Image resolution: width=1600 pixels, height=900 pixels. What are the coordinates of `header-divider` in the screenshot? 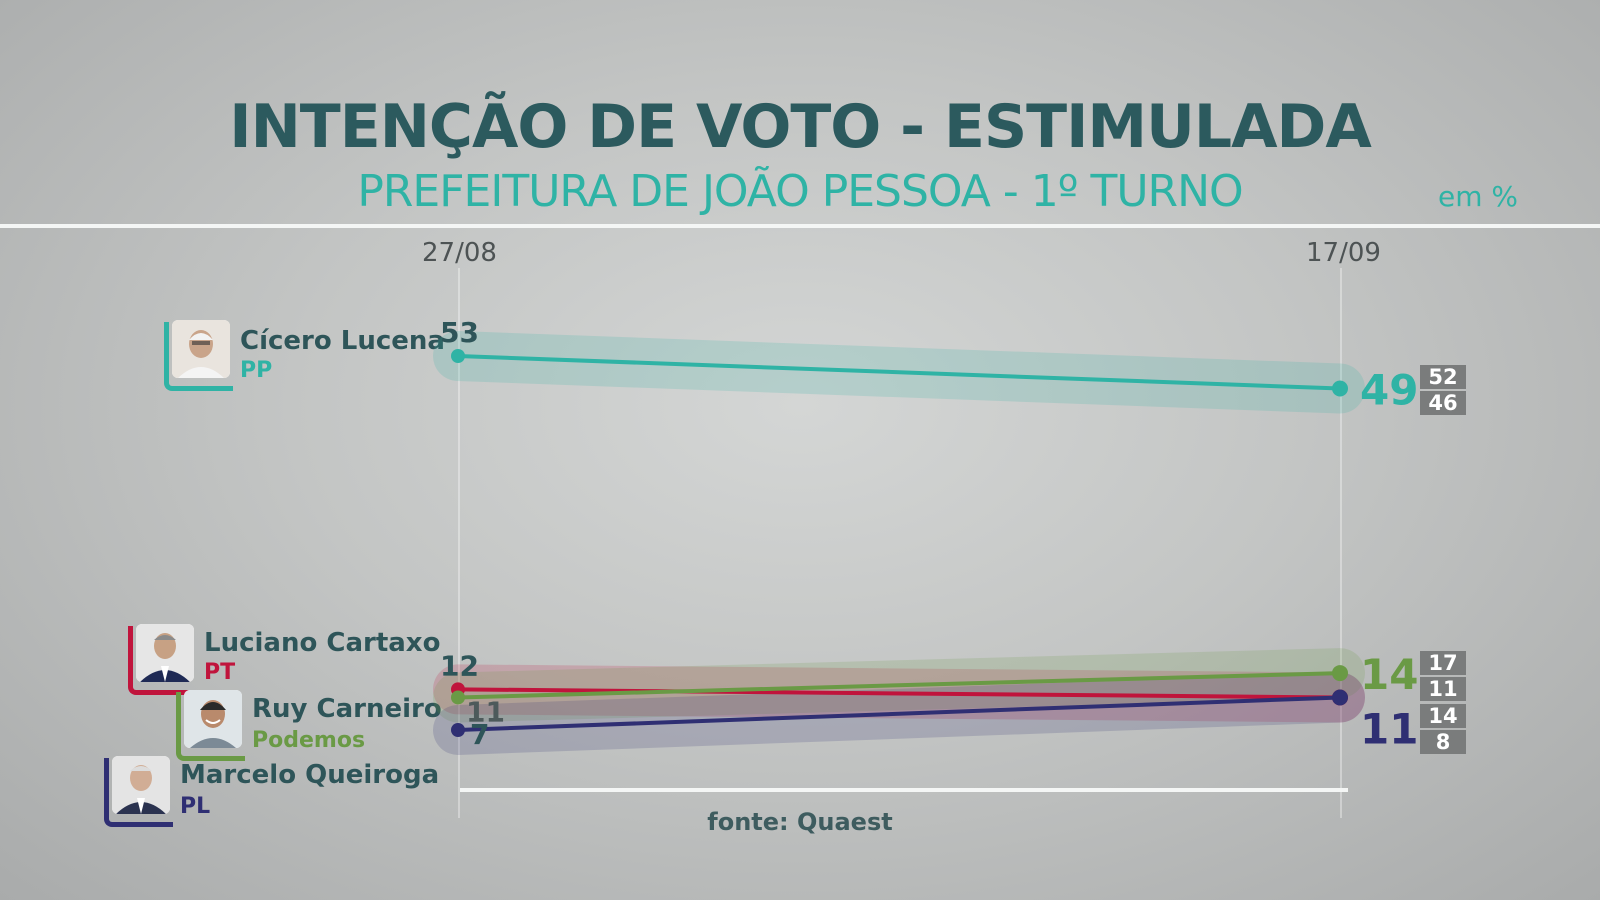 It's located at (800, 226).